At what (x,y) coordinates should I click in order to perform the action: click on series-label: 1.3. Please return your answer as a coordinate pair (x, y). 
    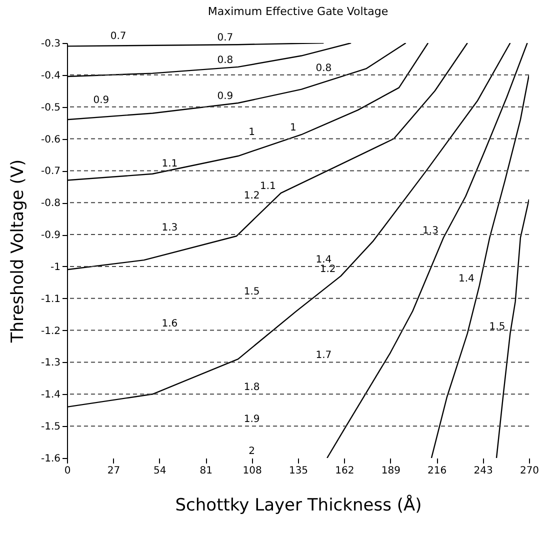
    Looking at the image, I should click on (430, 231).